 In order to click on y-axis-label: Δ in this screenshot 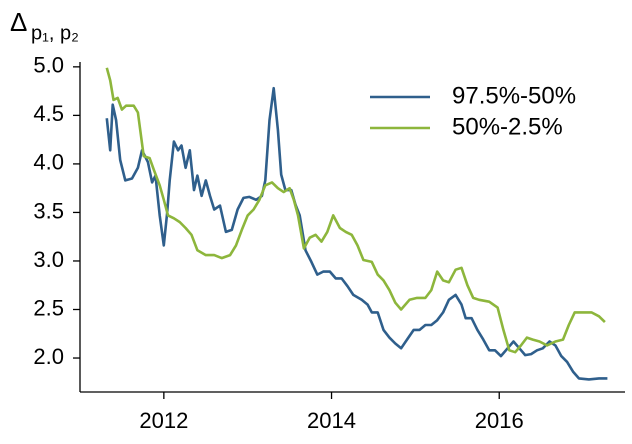, I will do `click(18, 22)`.